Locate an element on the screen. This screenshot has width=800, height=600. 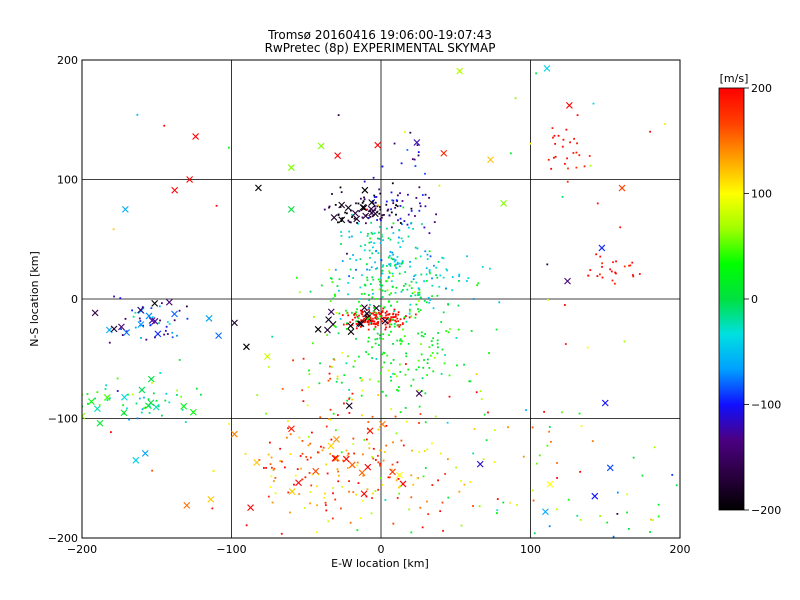
x-tick-label: −200 is located at coordinates (82, 549).